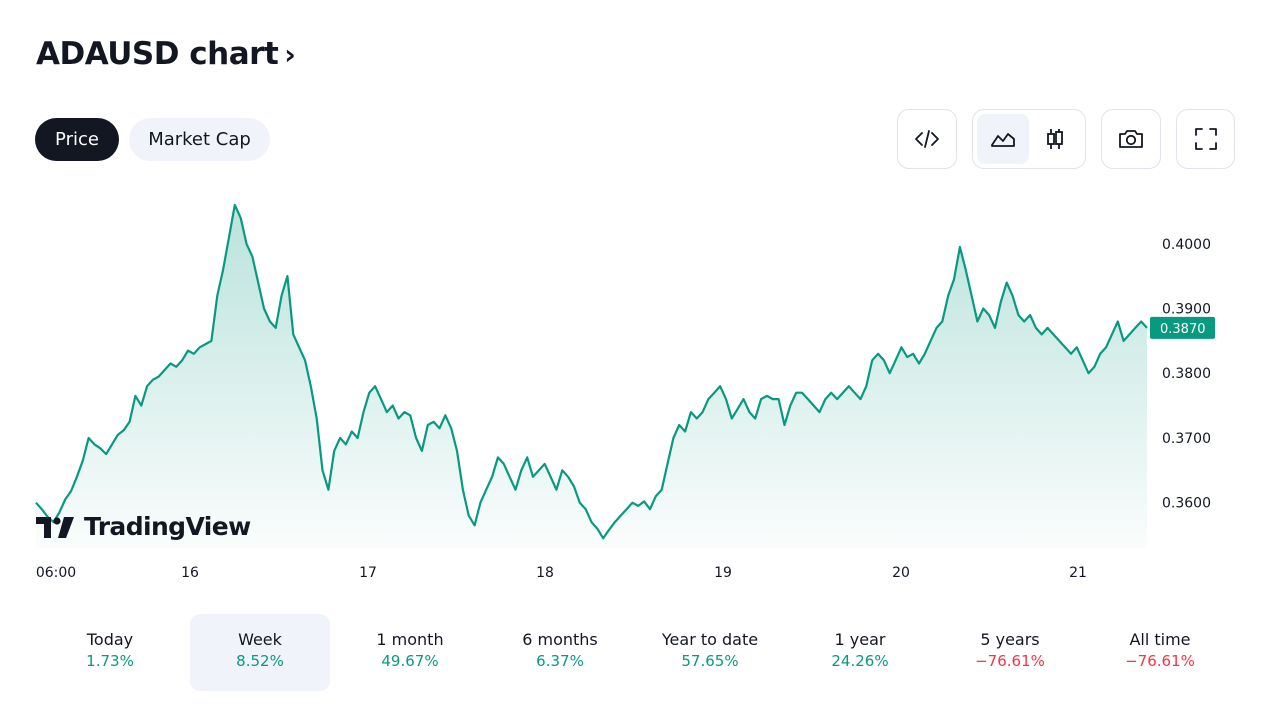 This screenshot has width=1280, height=720. Describe the element at coordinates (77, 139) in the screenshot. I see `price-toggle-button: Price` at that location.